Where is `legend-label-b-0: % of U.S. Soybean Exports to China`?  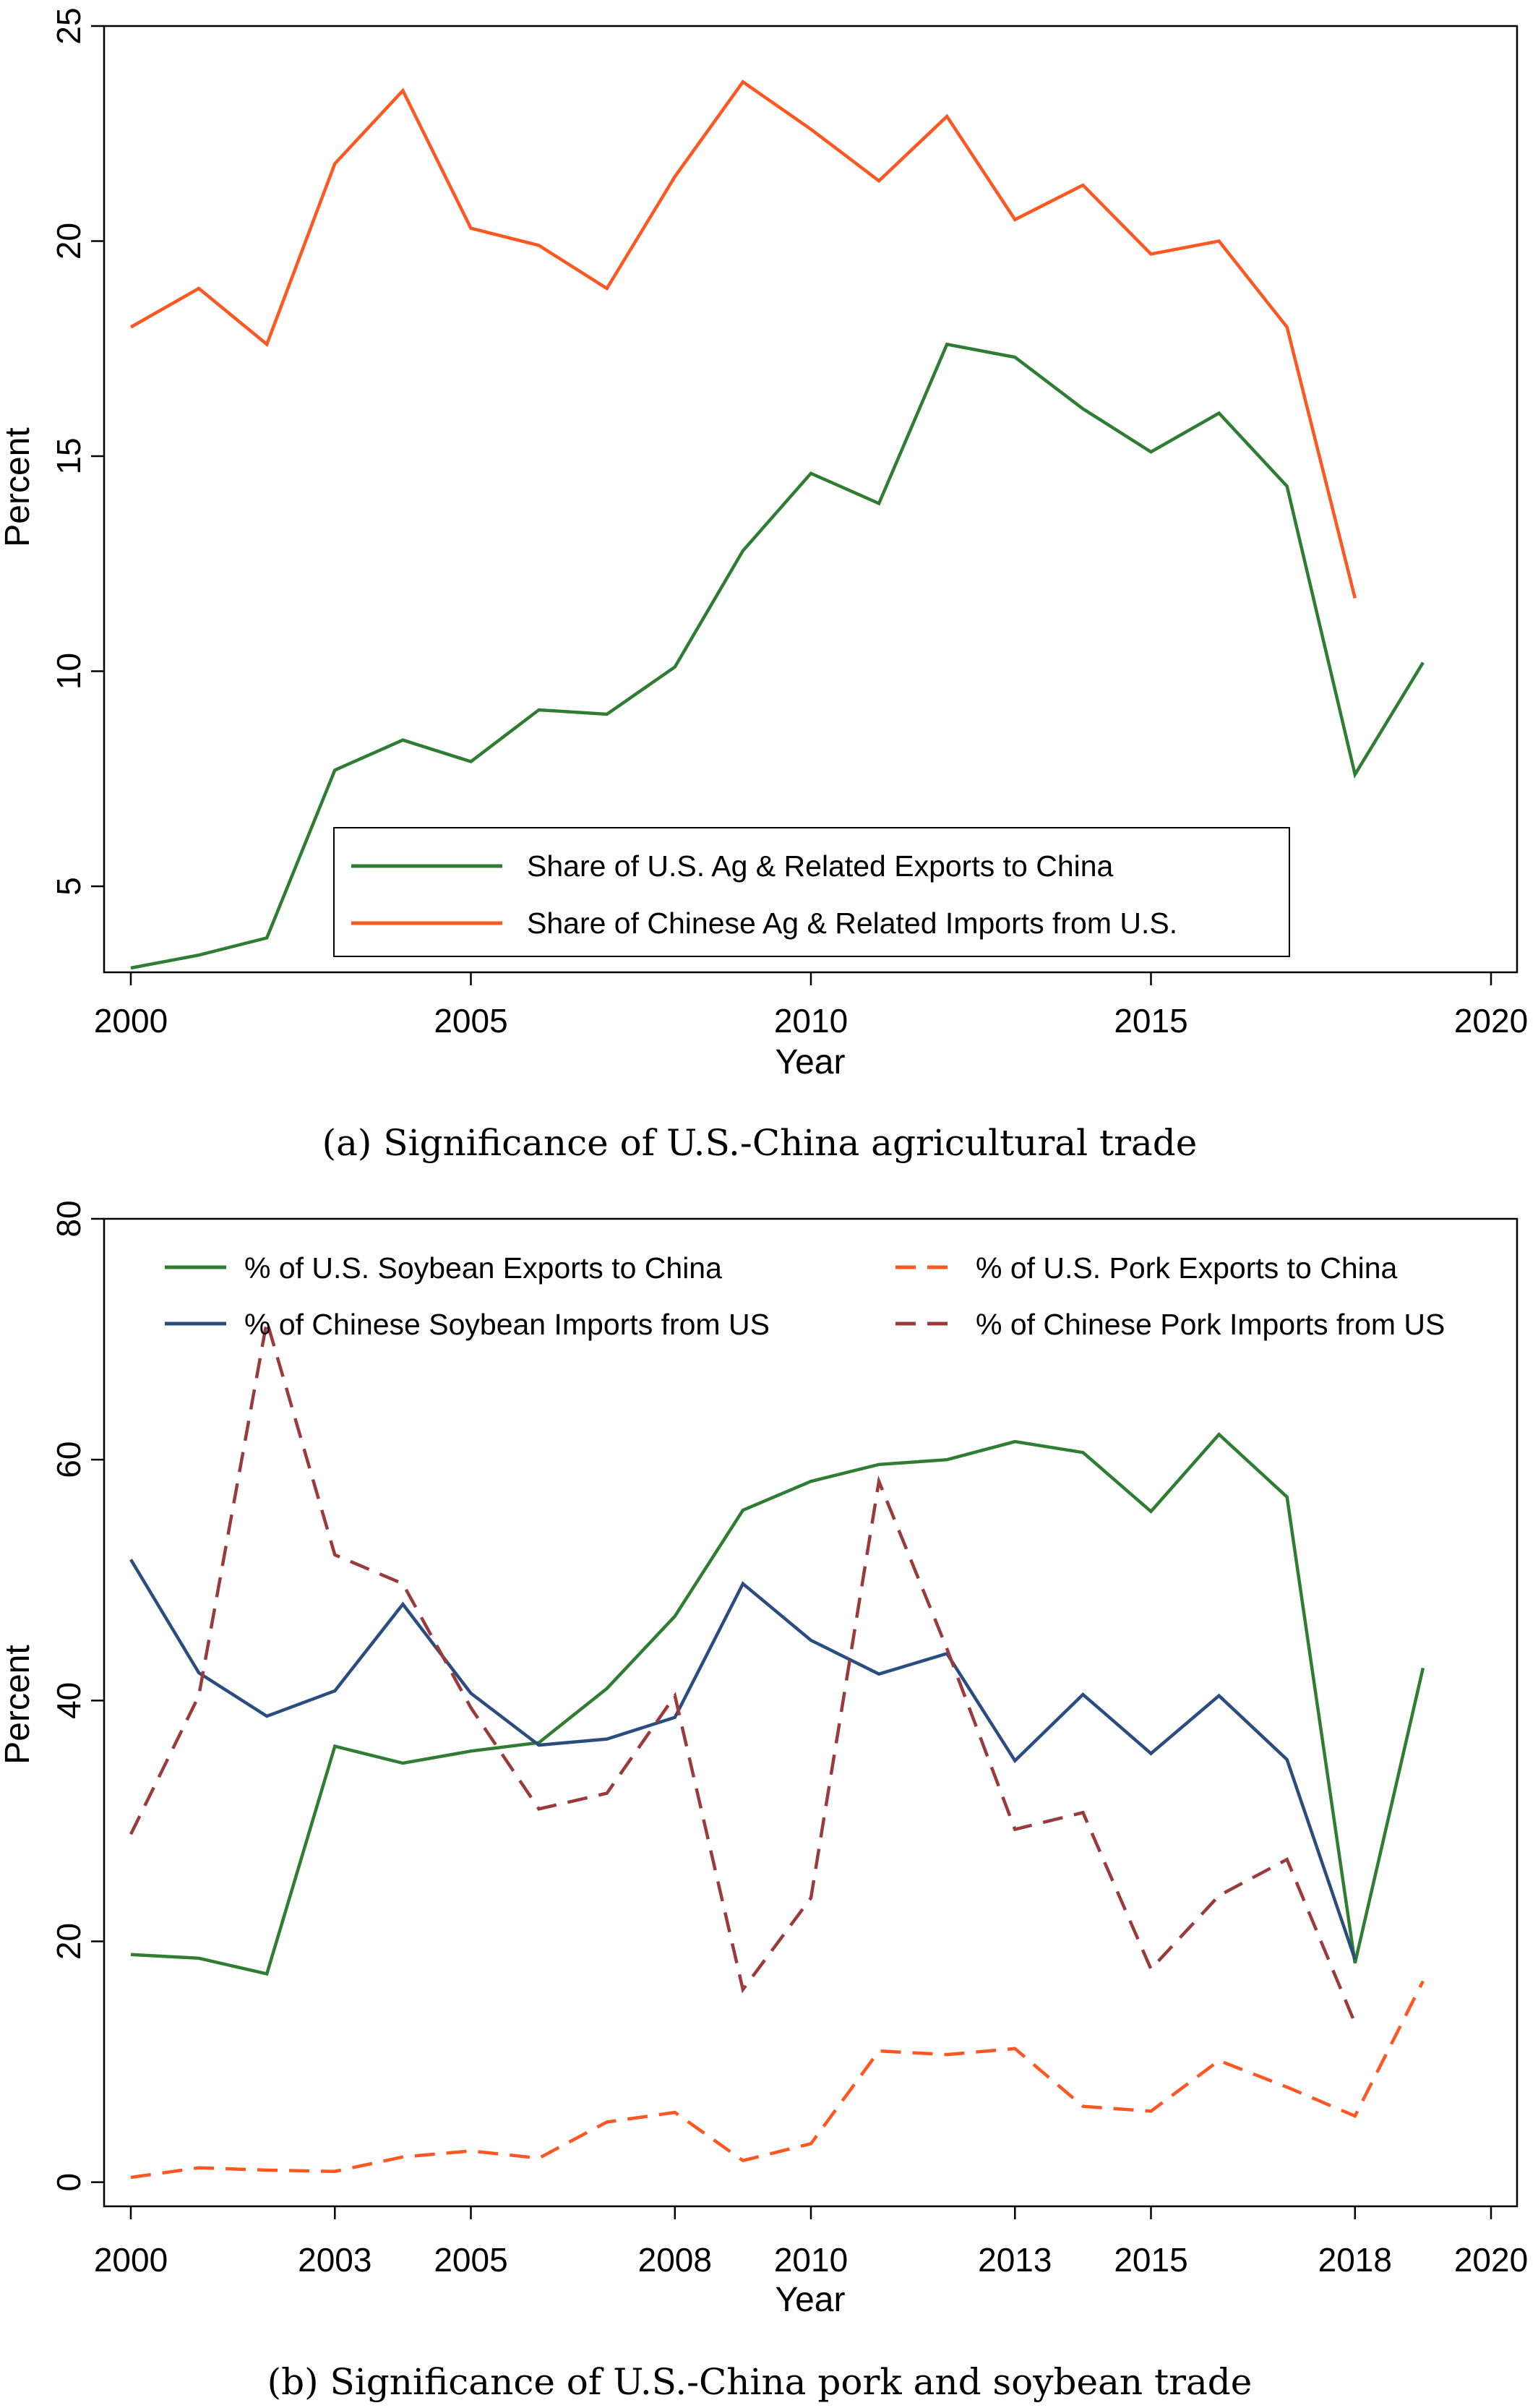
legend-label-b-0: % of U.S. Soybean Exports to China is located at coordinates (483, 1268).